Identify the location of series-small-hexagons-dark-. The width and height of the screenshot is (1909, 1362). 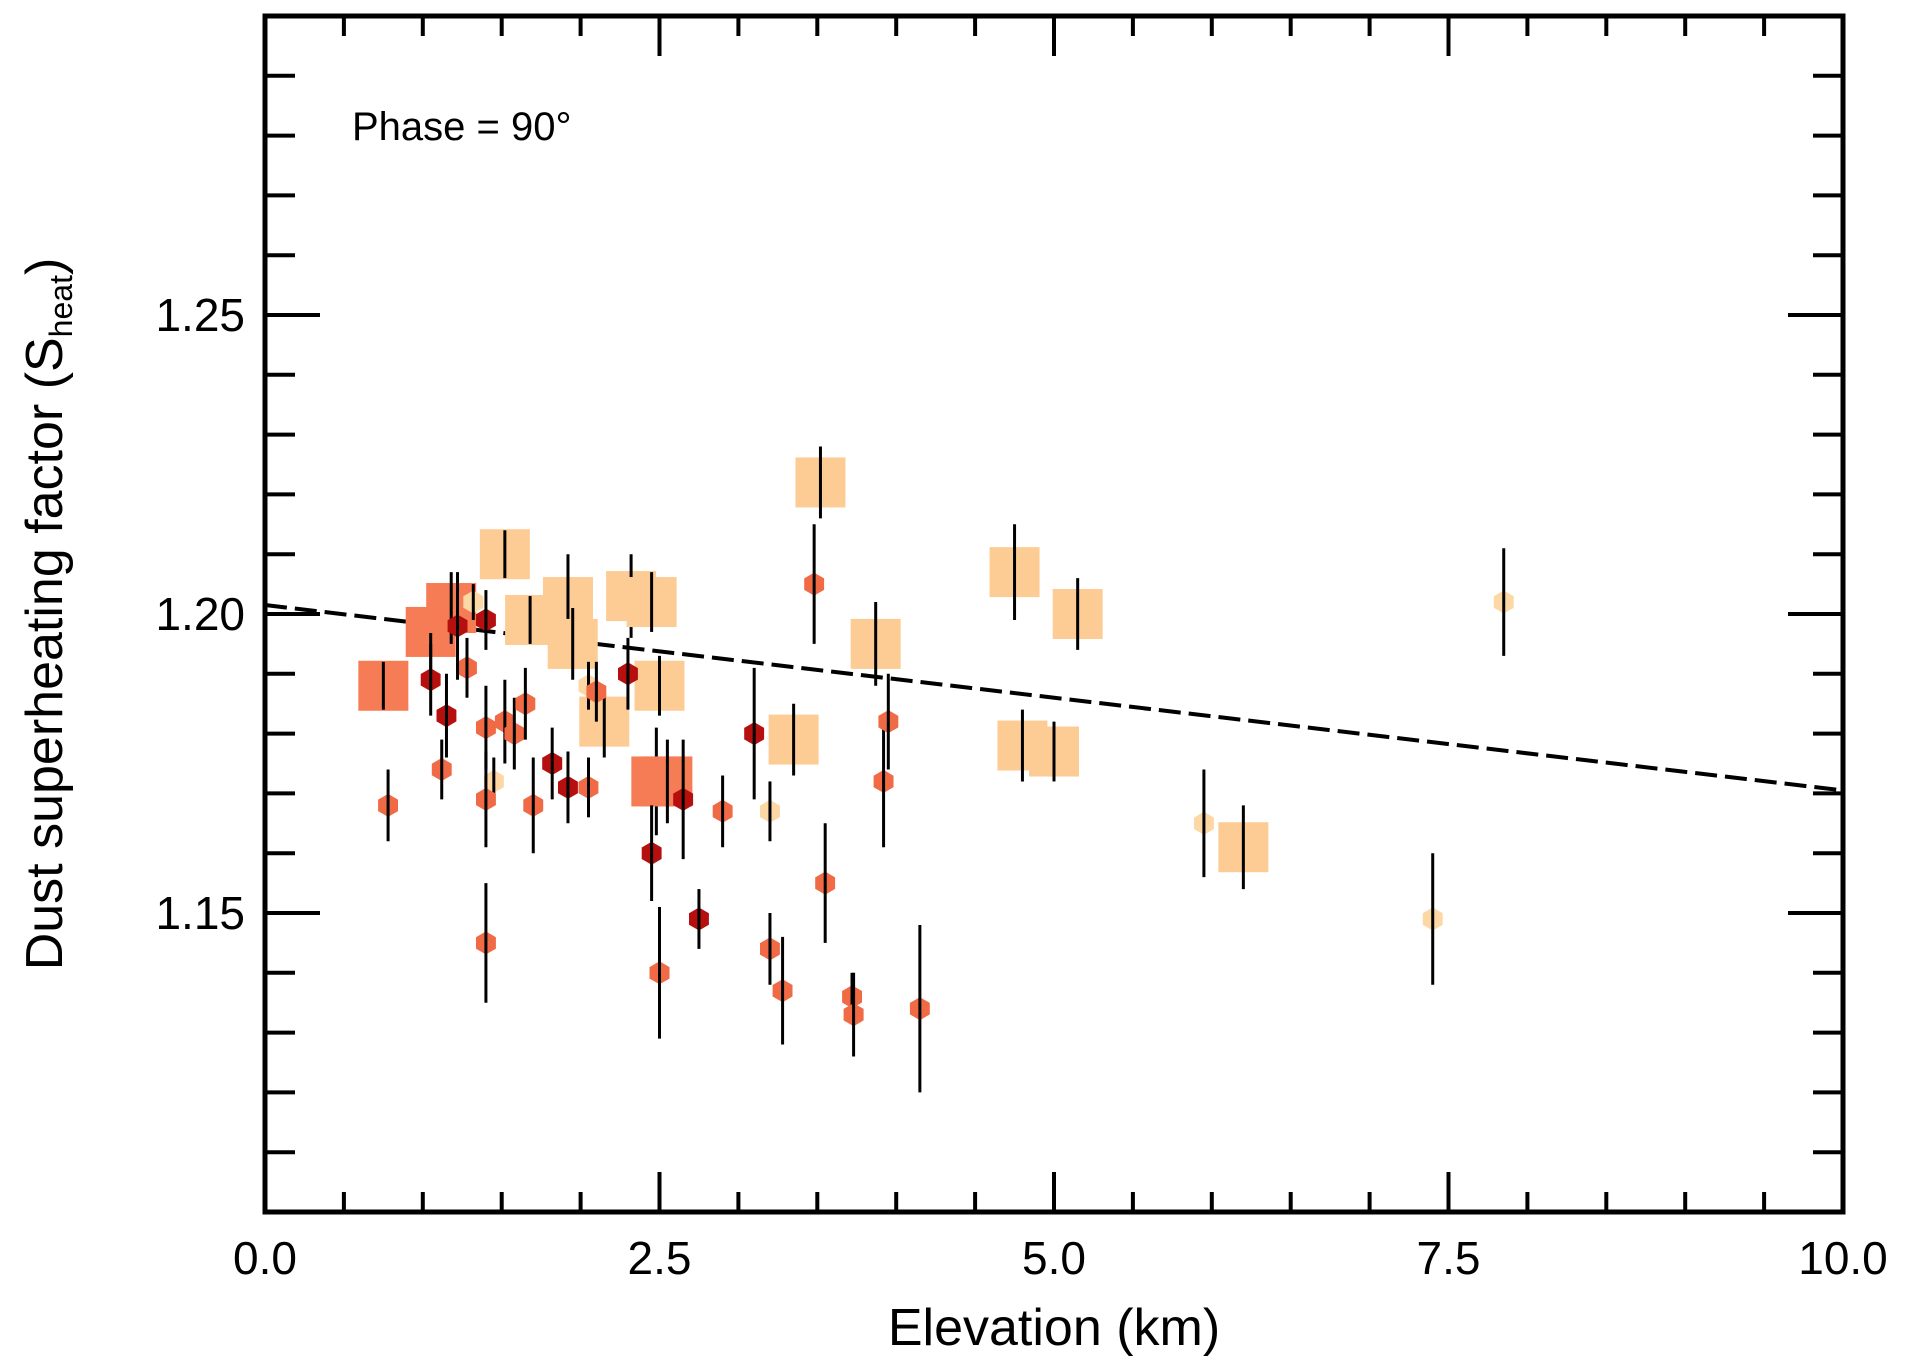
(592, 760).